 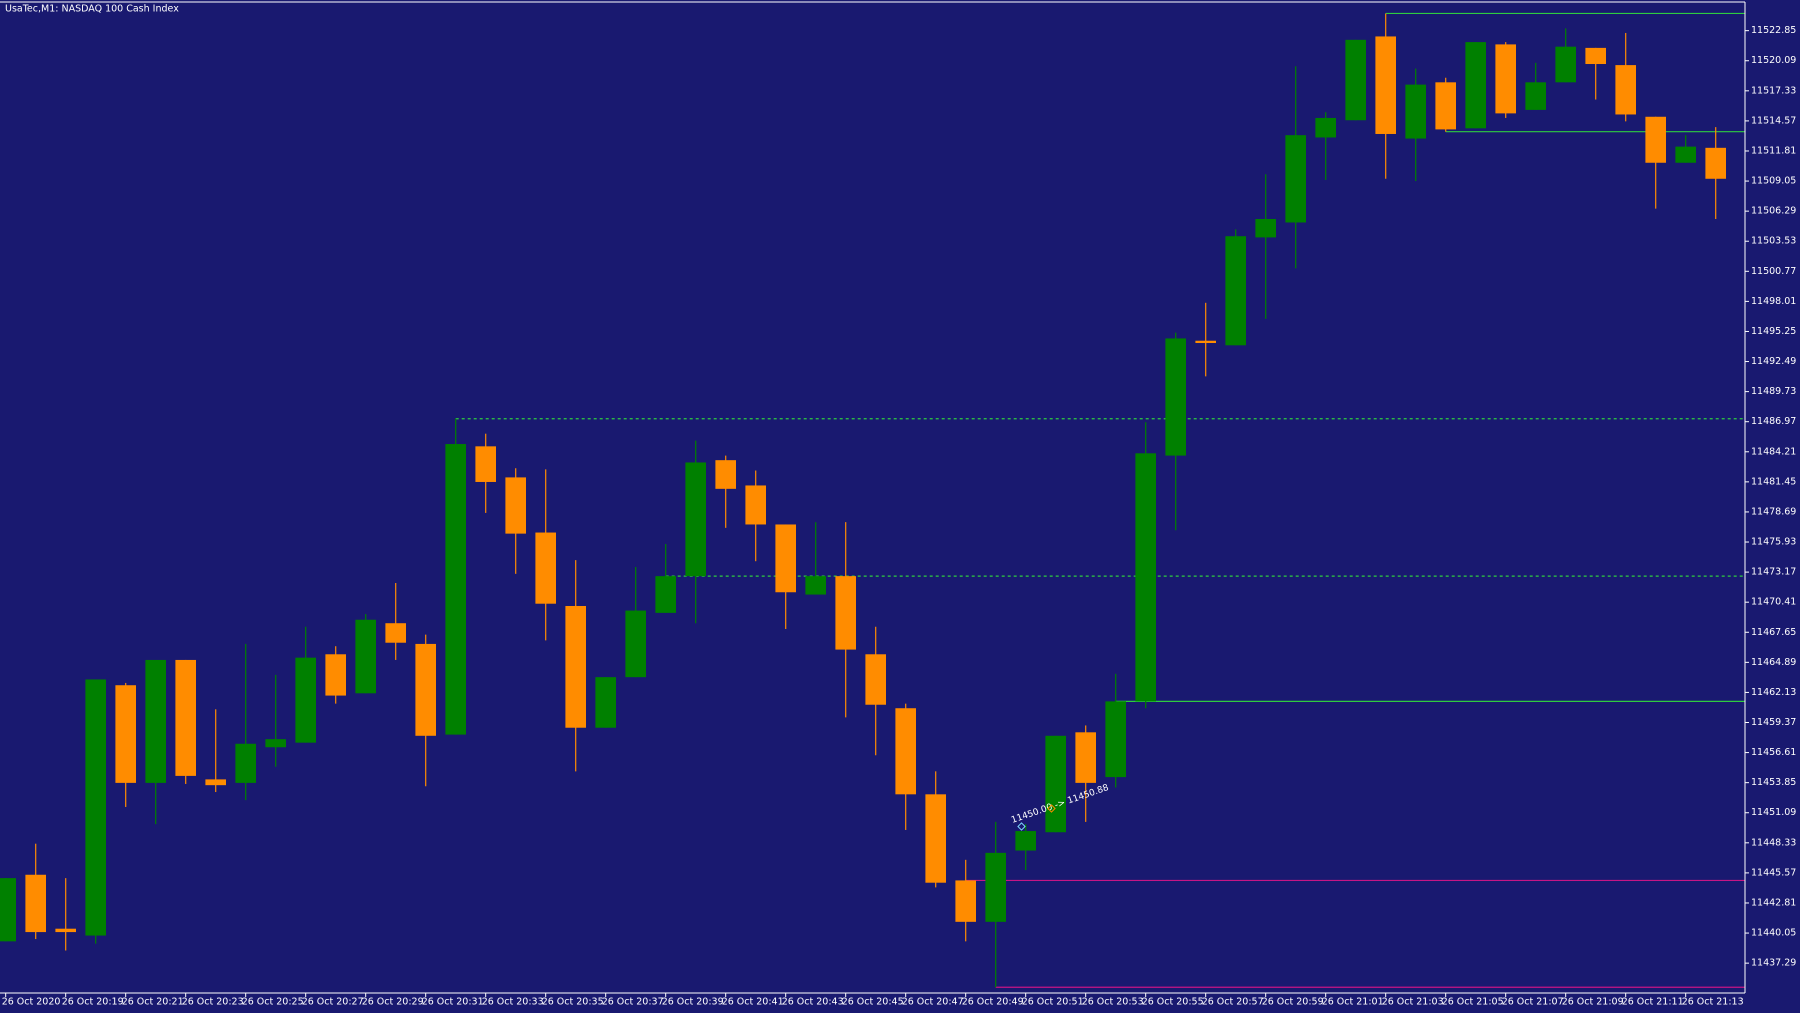 What do you see at coordinates (633, 1002) in the screenshot?
I see `x-tick-label: 26 Oct 20:37` at bounding box center [633, 1002].